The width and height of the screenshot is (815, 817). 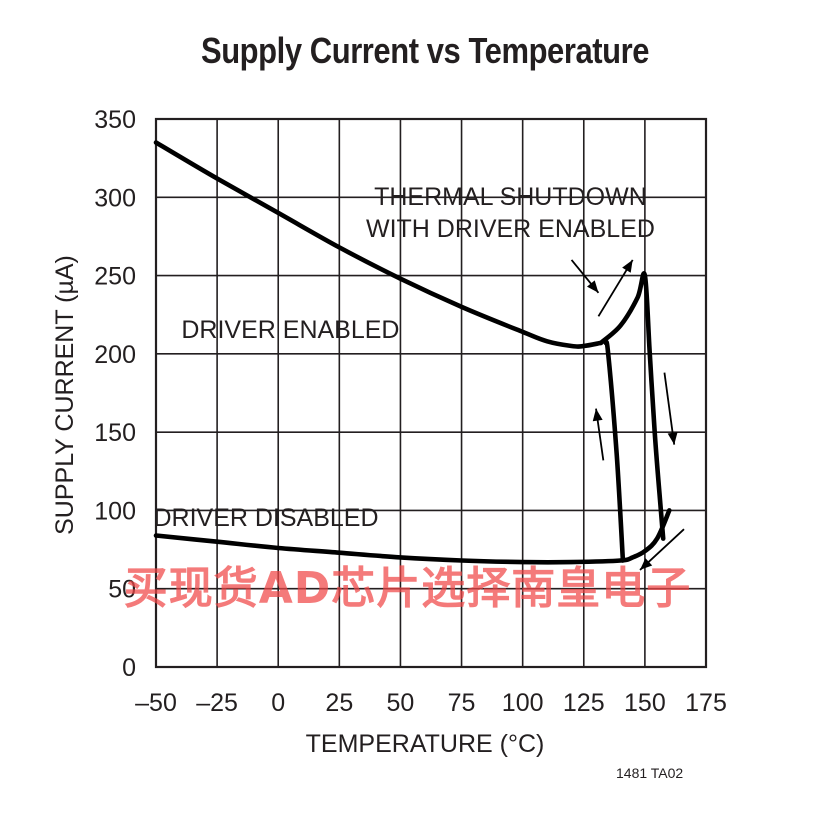 What do you see at coordinates (614, 451) in the screenshot?
I see `series-recovery` at bounding box center [614, 451].